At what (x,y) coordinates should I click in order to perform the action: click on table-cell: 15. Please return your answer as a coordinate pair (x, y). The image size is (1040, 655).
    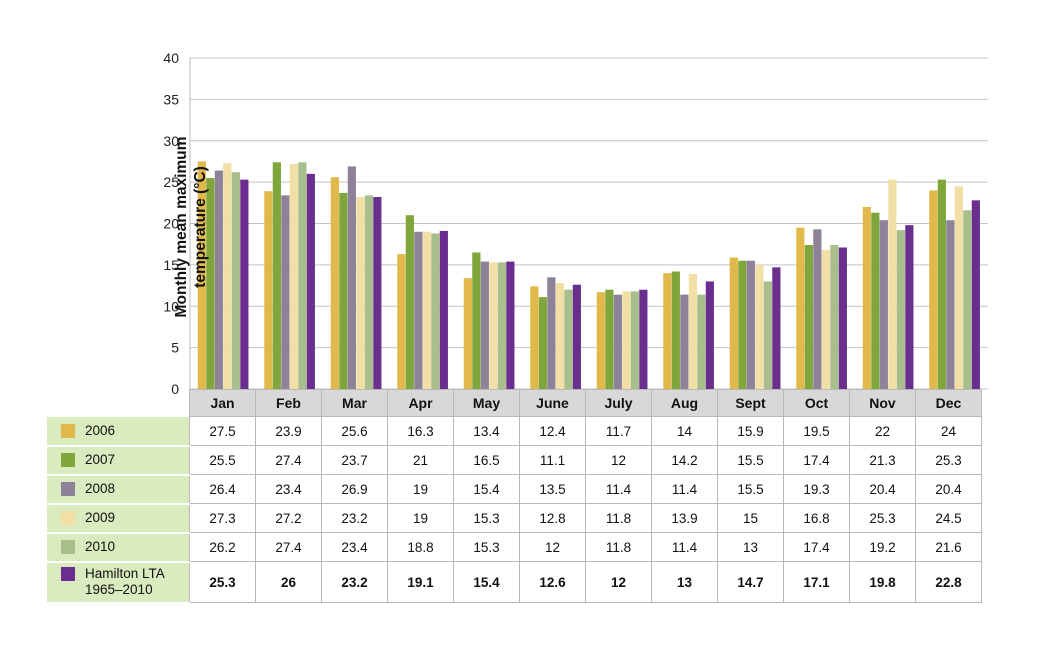
    Looking at the image, I should click on (750, 518).